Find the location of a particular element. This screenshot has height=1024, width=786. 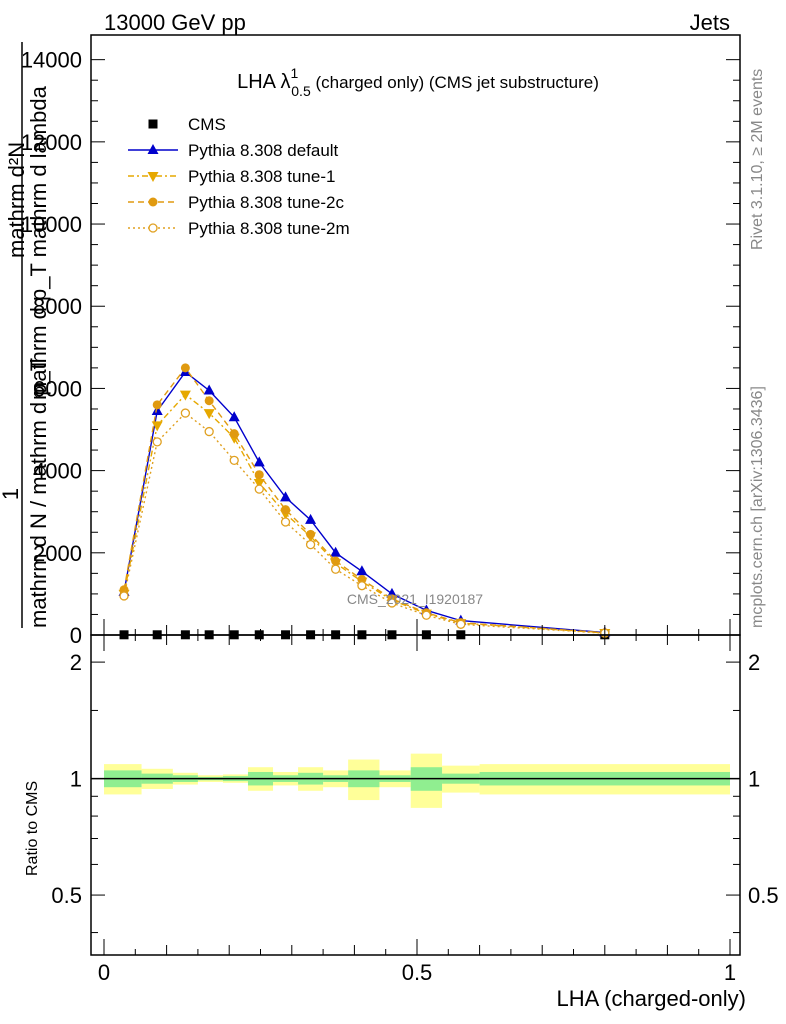

y-tick-label: 10000 is located at coordinates (51, 224).